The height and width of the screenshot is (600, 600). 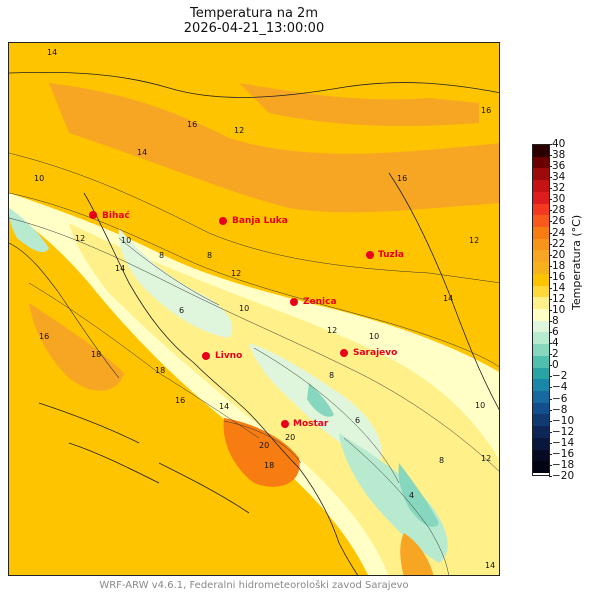 What do you see at coordinates (561, 442) in the screenshot?
I see `colorbar-tick-label: −14` at bounding box center [561, 442].